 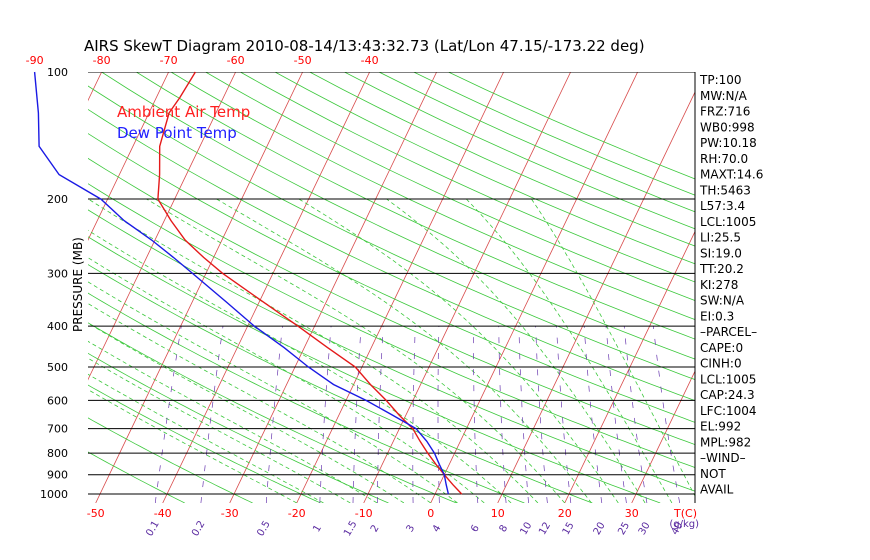 I want to click on bottom-temp-tick-label: 30, so click(x=632, y=513).